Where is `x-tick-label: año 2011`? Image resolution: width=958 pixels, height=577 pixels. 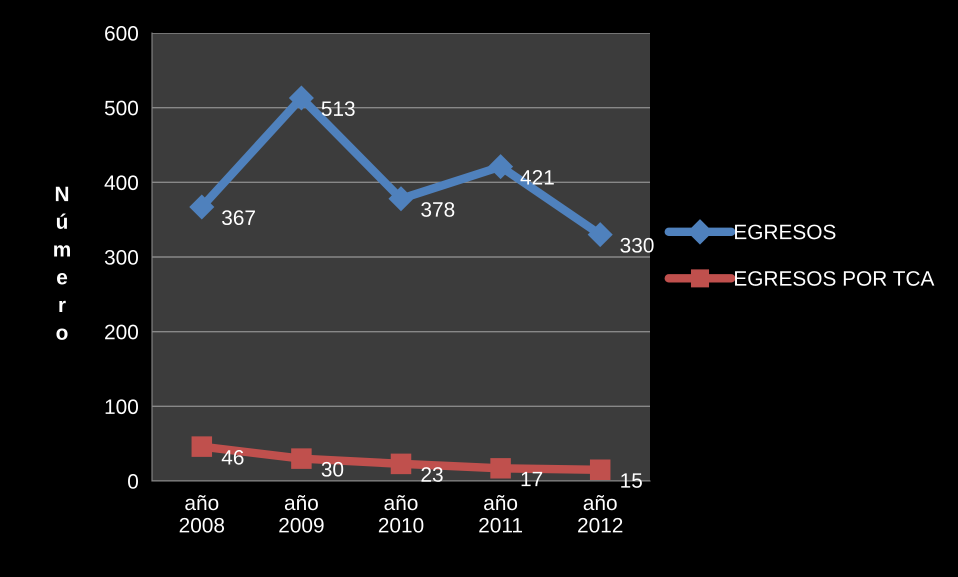
x-tick-label: año 2011 is located at coordinates (500, 514).